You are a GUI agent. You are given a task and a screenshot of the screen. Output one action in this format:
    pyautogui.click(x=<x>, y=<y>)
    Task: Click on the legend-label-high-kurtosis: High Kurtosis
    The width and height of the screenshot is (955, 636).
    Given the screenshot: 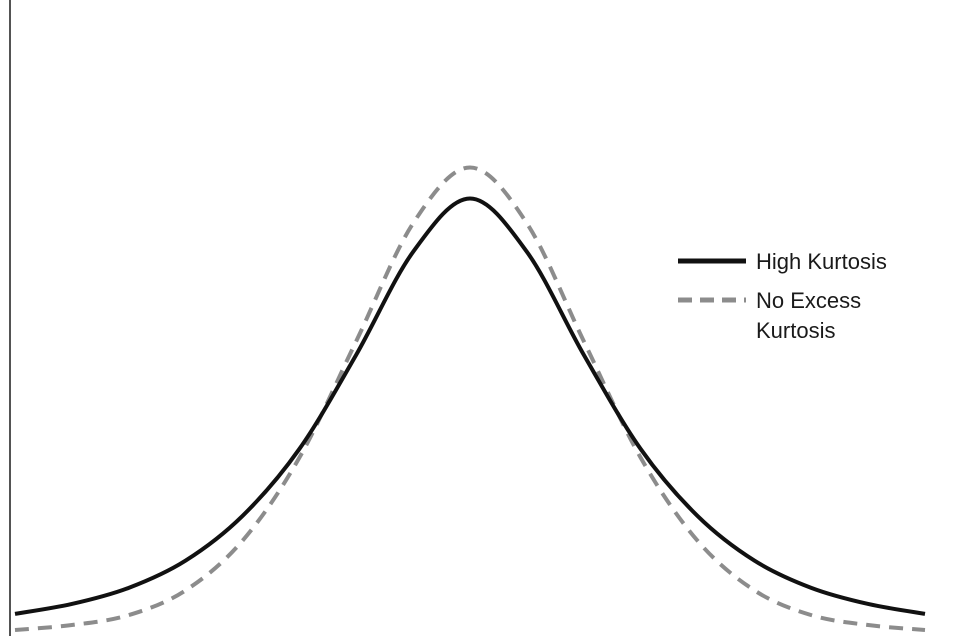 What is the action you would take?
    pyautogui.click(x=821, y=261)
    